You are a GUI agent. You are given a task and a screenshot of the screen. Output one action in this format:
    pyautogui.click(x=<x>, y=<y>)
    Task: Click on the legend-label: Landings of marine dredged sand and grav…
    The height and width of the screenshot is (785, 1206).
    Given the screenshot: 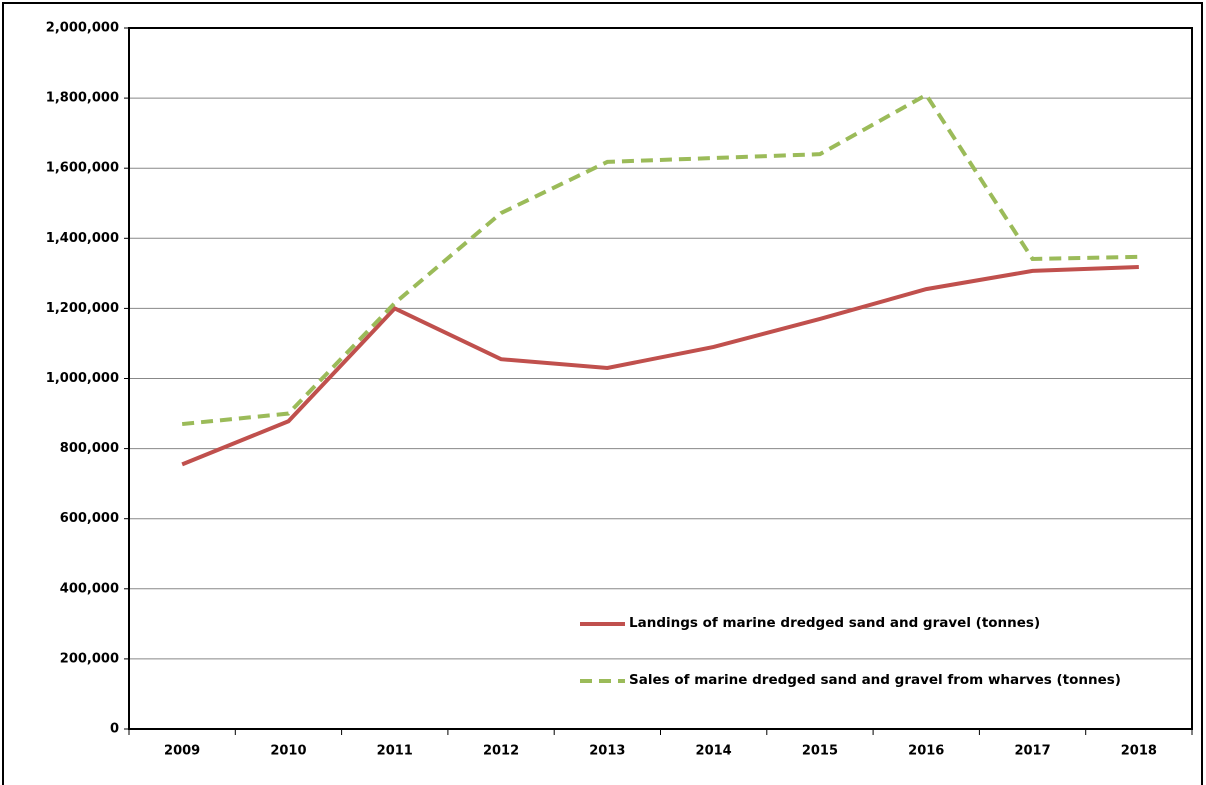 What is the action you would take?
    pyautogui.click(x=835, y=623)
    